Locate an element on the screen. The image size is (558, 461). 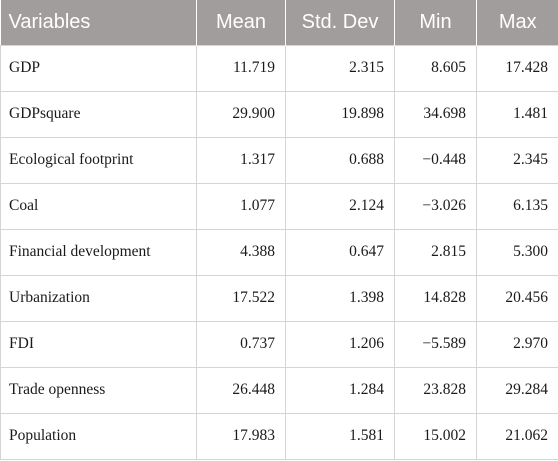
cell-max: 1.481 is located at coordinates (517, 114).